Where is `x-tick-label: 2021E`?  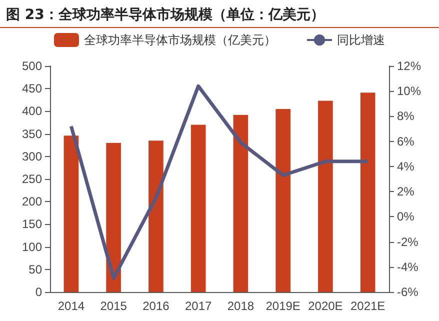
x-tick-label: 2021E is located at coordinates (368, 306).